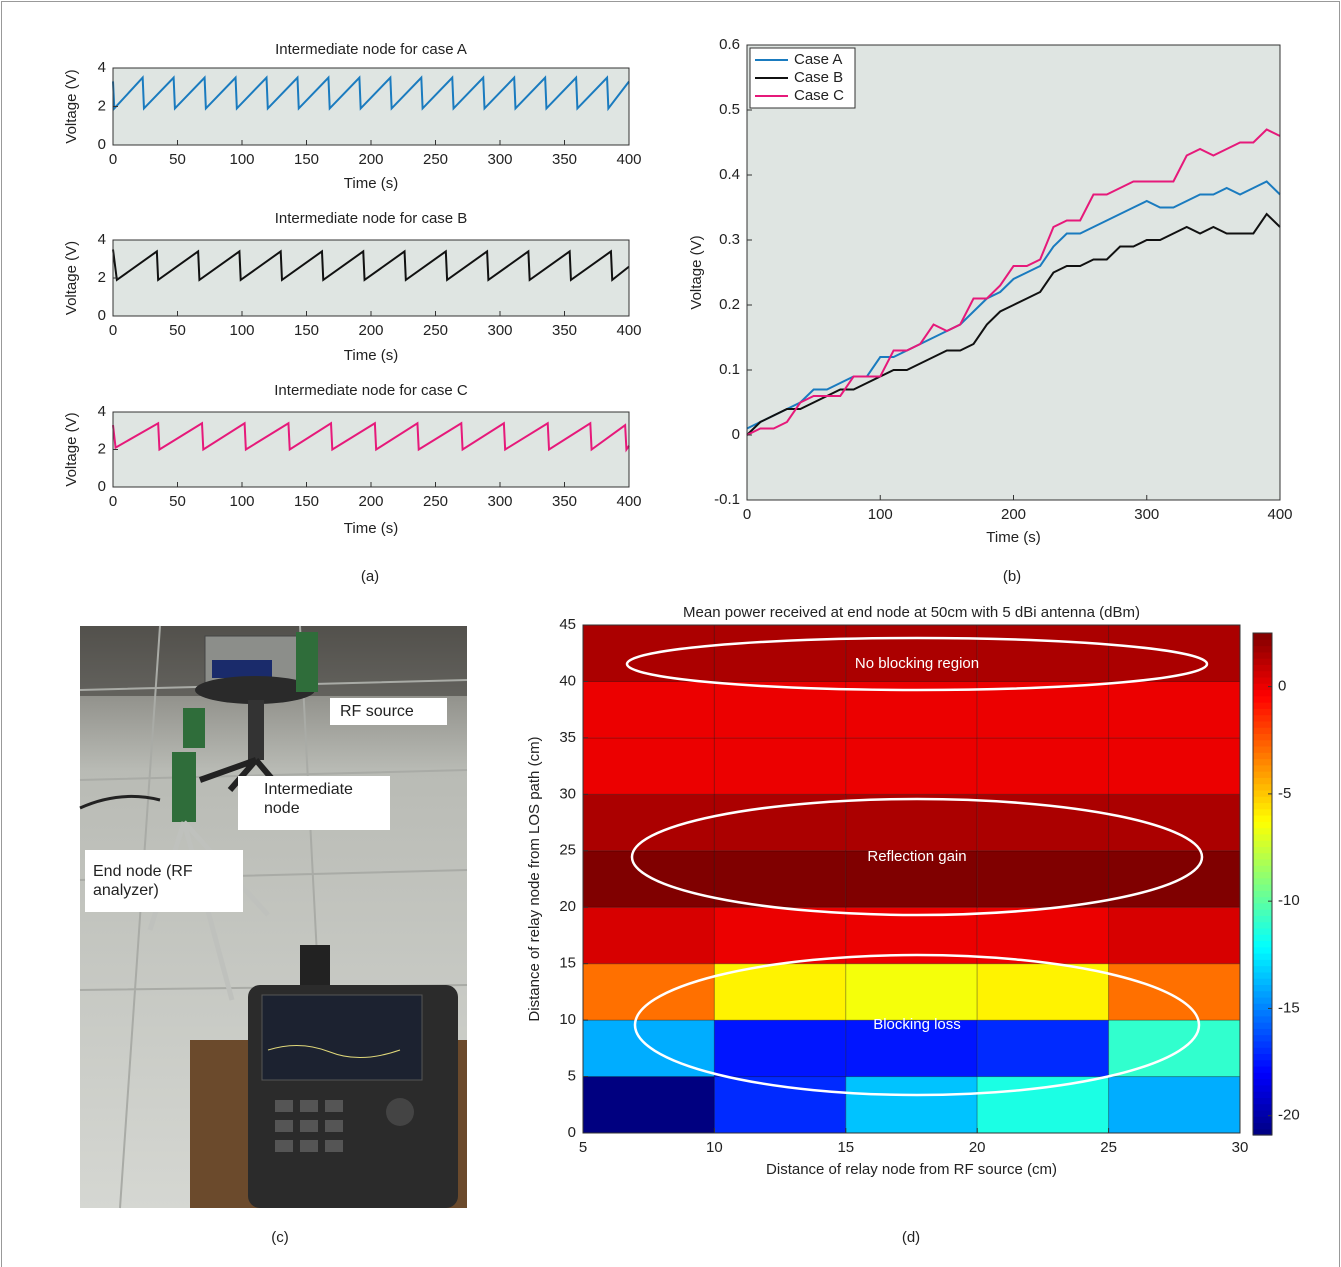 The height and width of the screenshot is (1267, 1341). Describe the element at coordinates (977, 1147) in the screenshot. I see `x-tick-label: 20` at that location.